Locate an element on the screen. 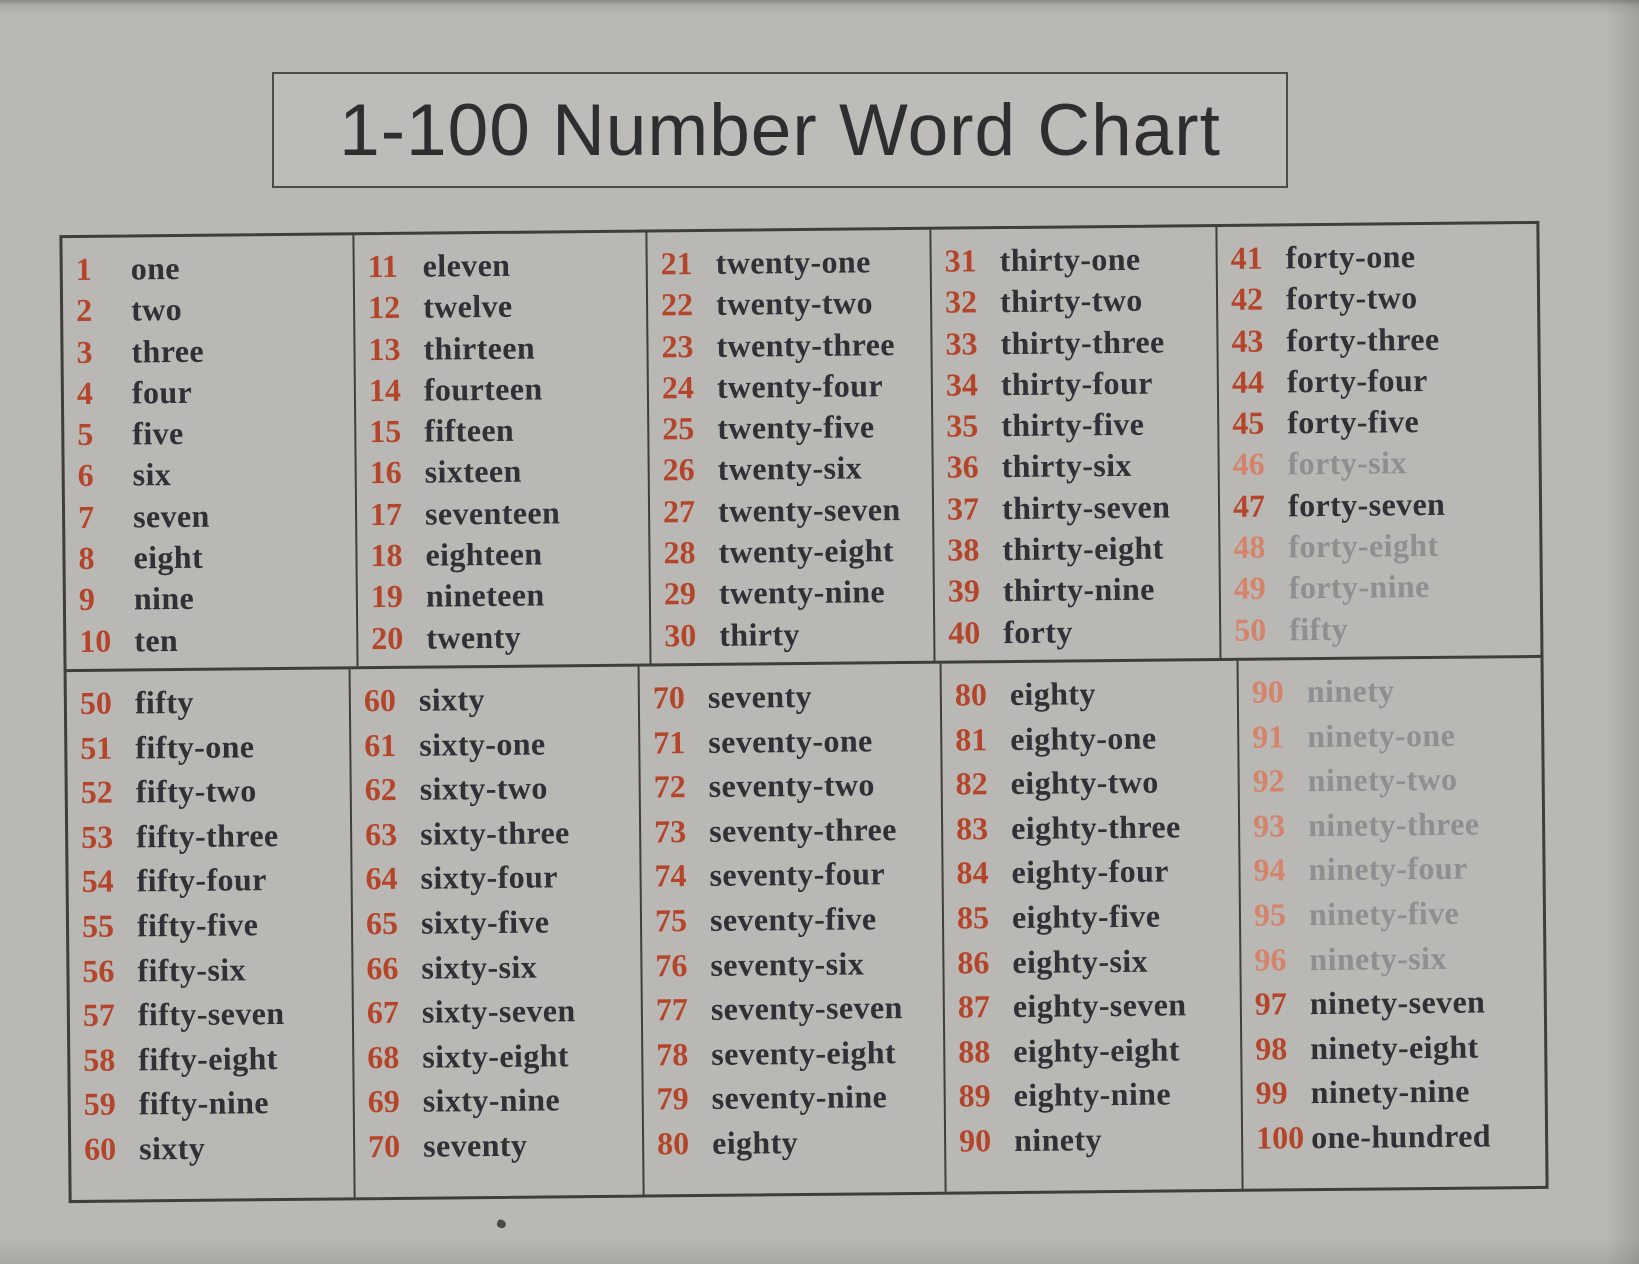 This screenshot has width=1639, height=1264. number-word-entry: 29 twenty-nine is located at coordinates (798, 593).